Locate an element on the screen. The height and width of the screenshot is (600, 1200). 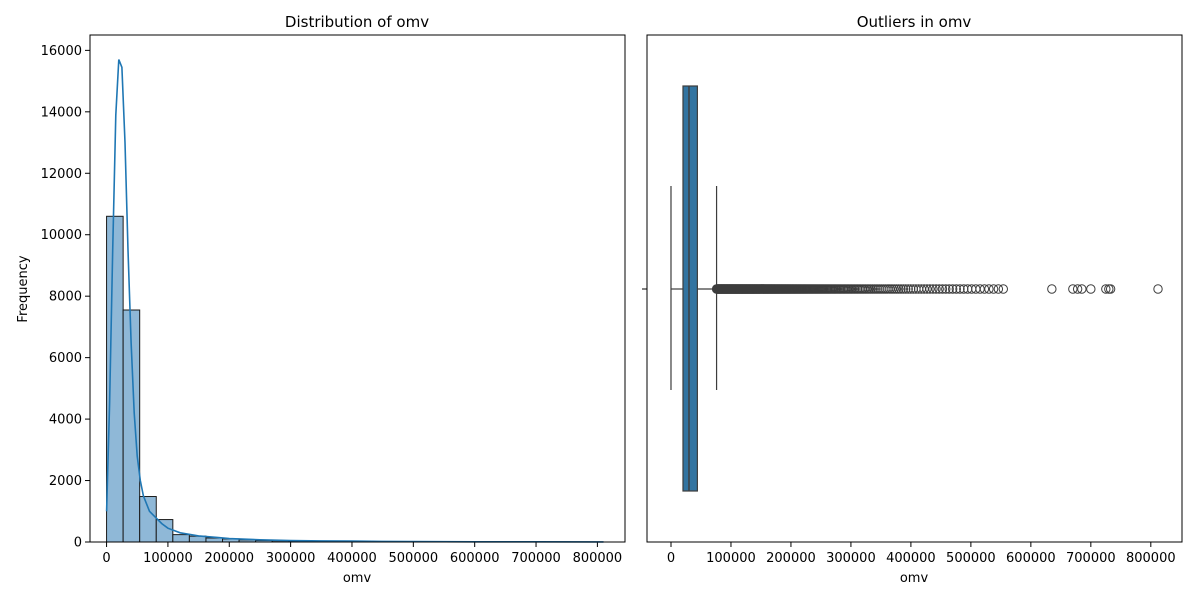
y-axis-ticks: 0 2000 4000 6000 8000 10000 12000 14000 16000 is located at coordinates (65, 297).